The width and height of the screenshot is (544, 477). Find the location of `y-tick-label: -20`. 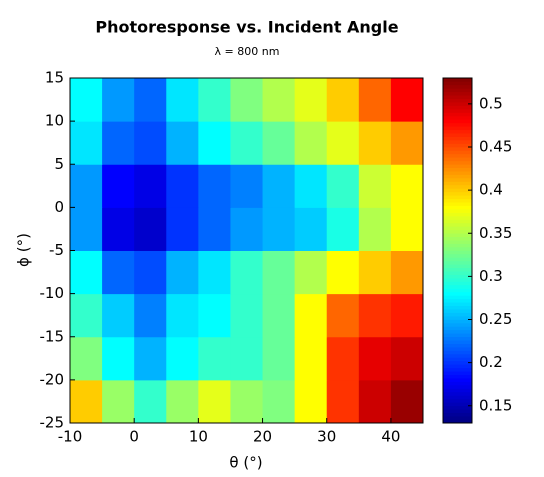

y-tick-label: -20 is located at coordinates (52, 379).